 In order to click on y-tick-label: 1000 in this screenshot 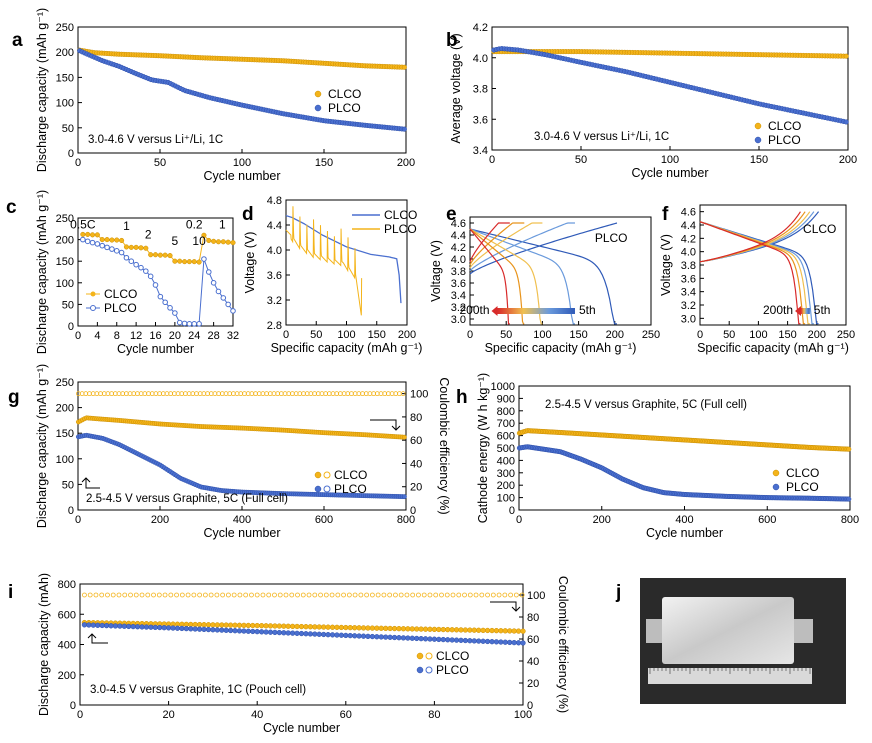, I will do `click(503, 387)`.